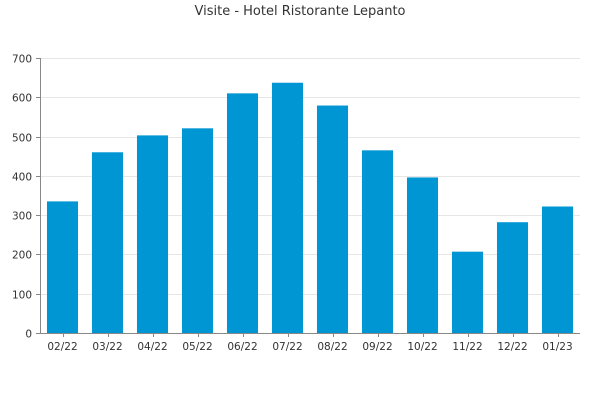 The image size is (600, 400). What do you see at coordinates (152, 347) in the screenshot?
I see `x-tick-label: 04/22` at bounding box center [152, 347].